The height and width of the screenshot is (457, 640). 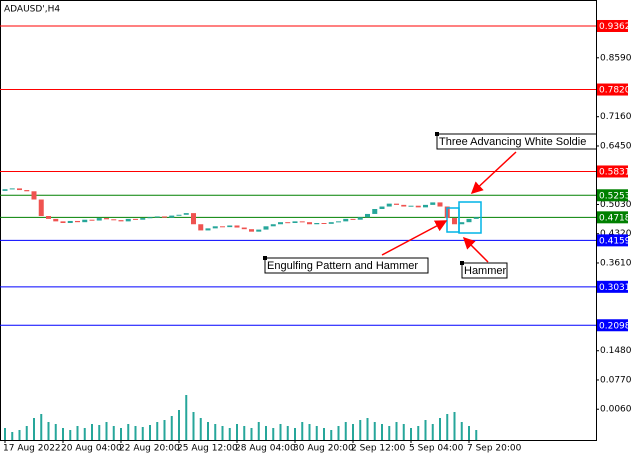 I want to click on y-tick-label: 0.8590, so click(x=616, y=58).